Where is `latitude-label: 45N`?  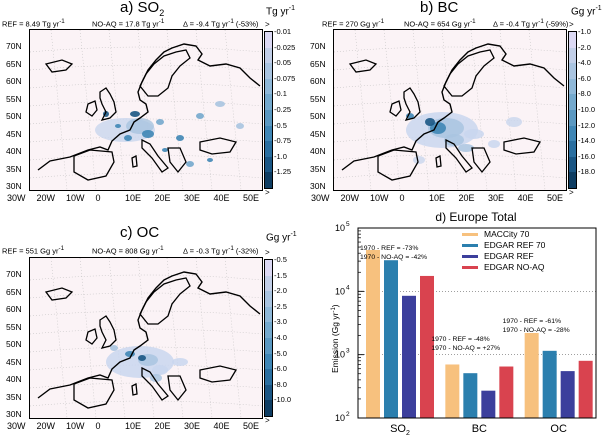
latitude-label: 45N is located at coordinates (318, 133).